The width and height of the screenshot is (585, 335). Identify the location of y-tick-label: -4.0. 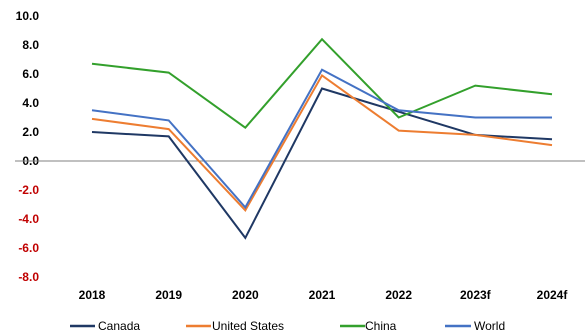
(28, 219).